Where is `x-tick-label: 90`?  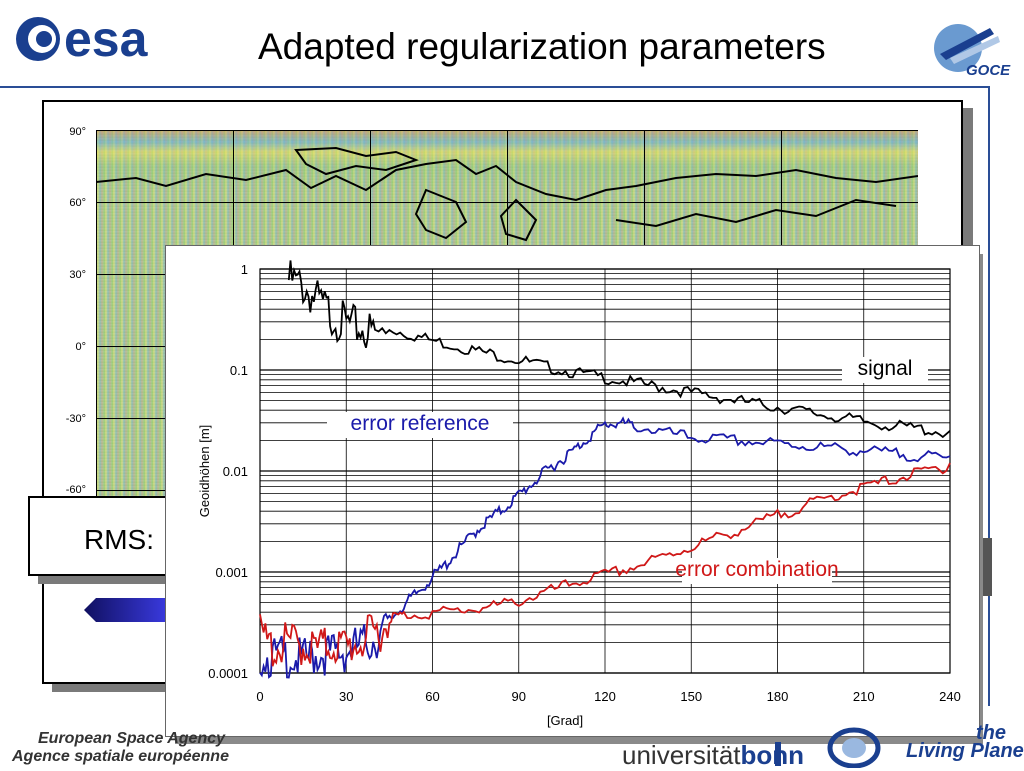
x-tick-label: 90 is located at coordinates (519, 696).